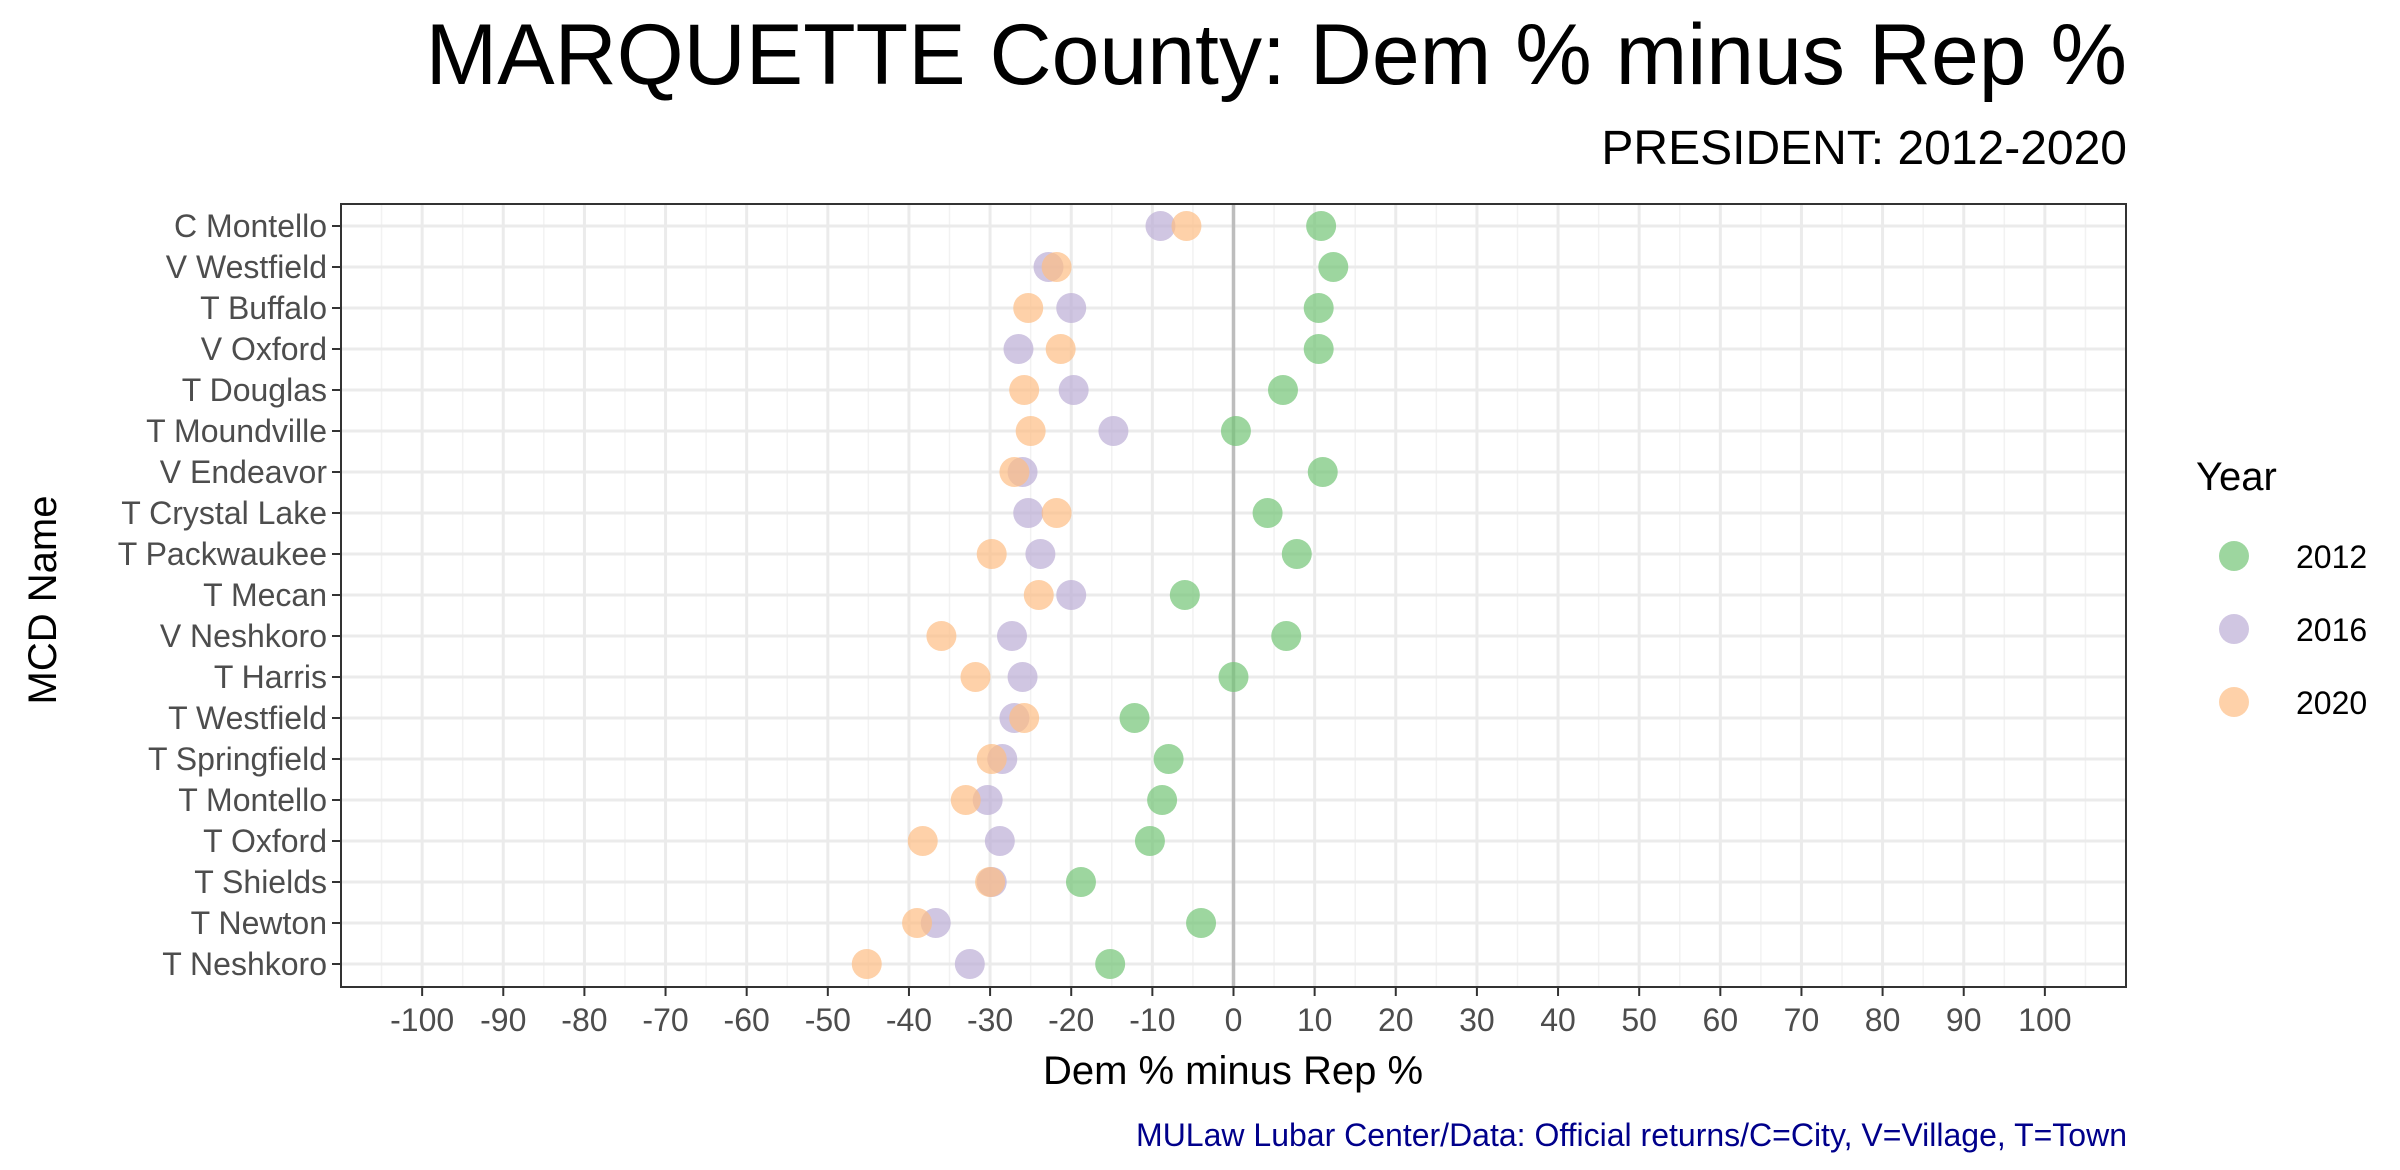 The width and height of the screenshot is (2400, 1170). Describe the element at coordinates (991, 759) in the screenshot. I see `point-2020-t-springfield` at that location.